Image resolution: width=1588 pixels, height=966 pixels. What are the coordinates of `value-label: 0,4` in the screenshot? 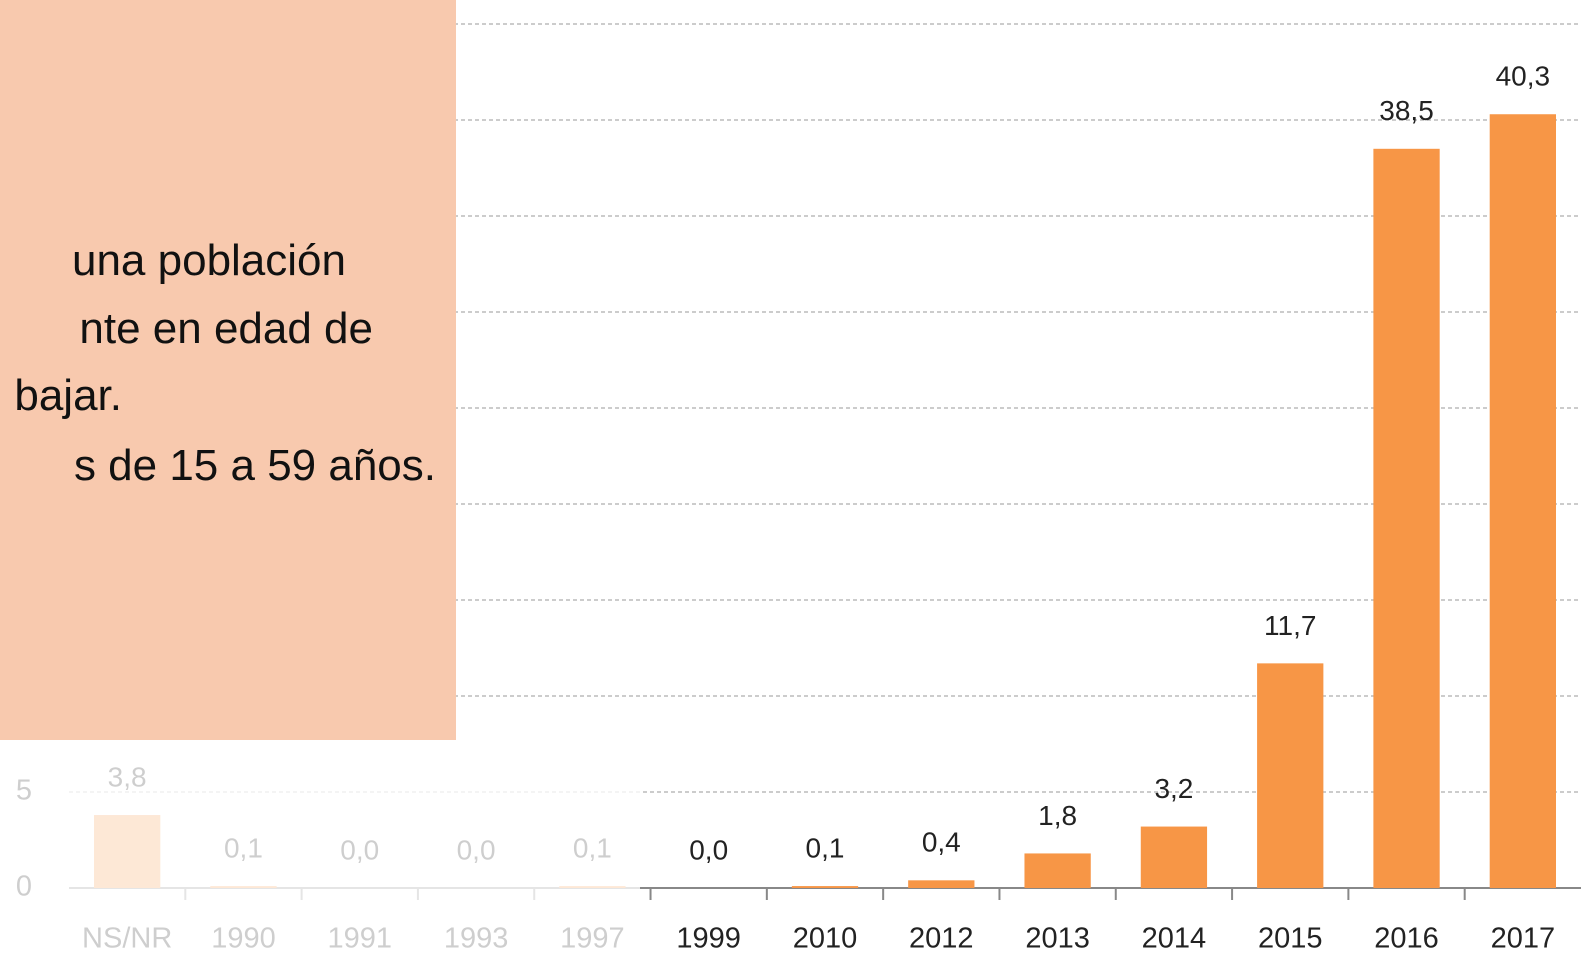 It's located at (941, 842).